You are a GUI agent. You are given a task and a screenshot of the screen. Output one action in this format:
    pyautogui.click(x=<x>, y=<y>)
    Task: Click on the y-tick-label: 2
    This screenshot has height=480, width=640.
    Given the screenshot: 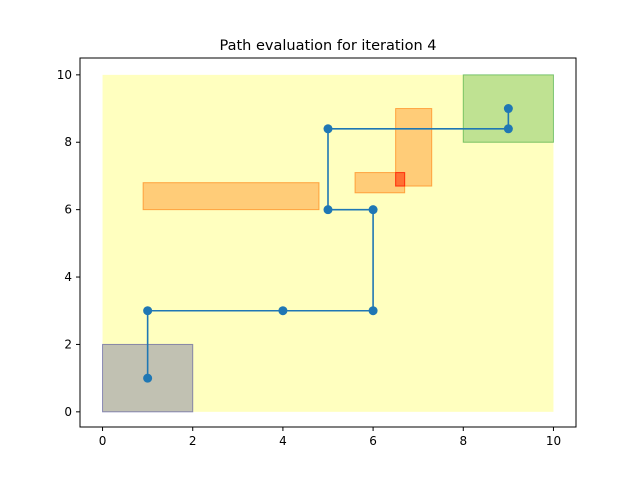 What is the action you would take?
    pyautogui.click(x=68, y=344)
    